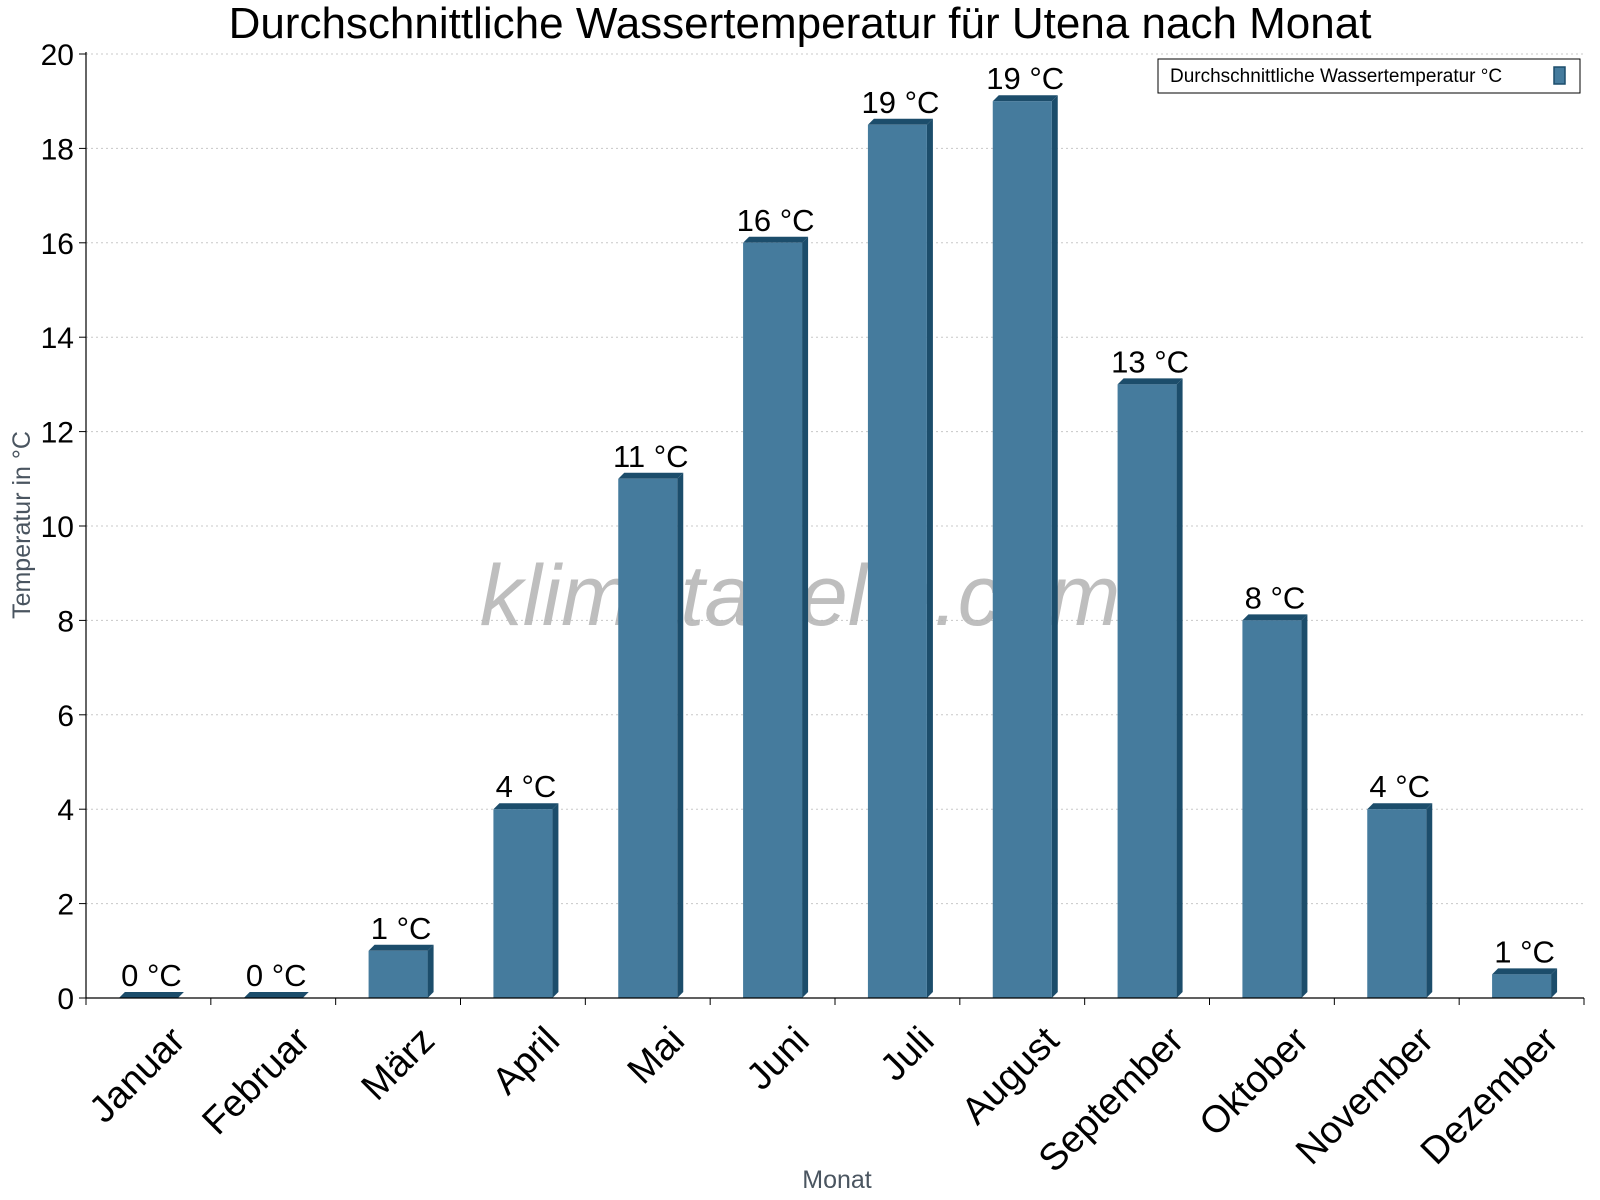  I want to click on legend-box, so click(1369, 76).